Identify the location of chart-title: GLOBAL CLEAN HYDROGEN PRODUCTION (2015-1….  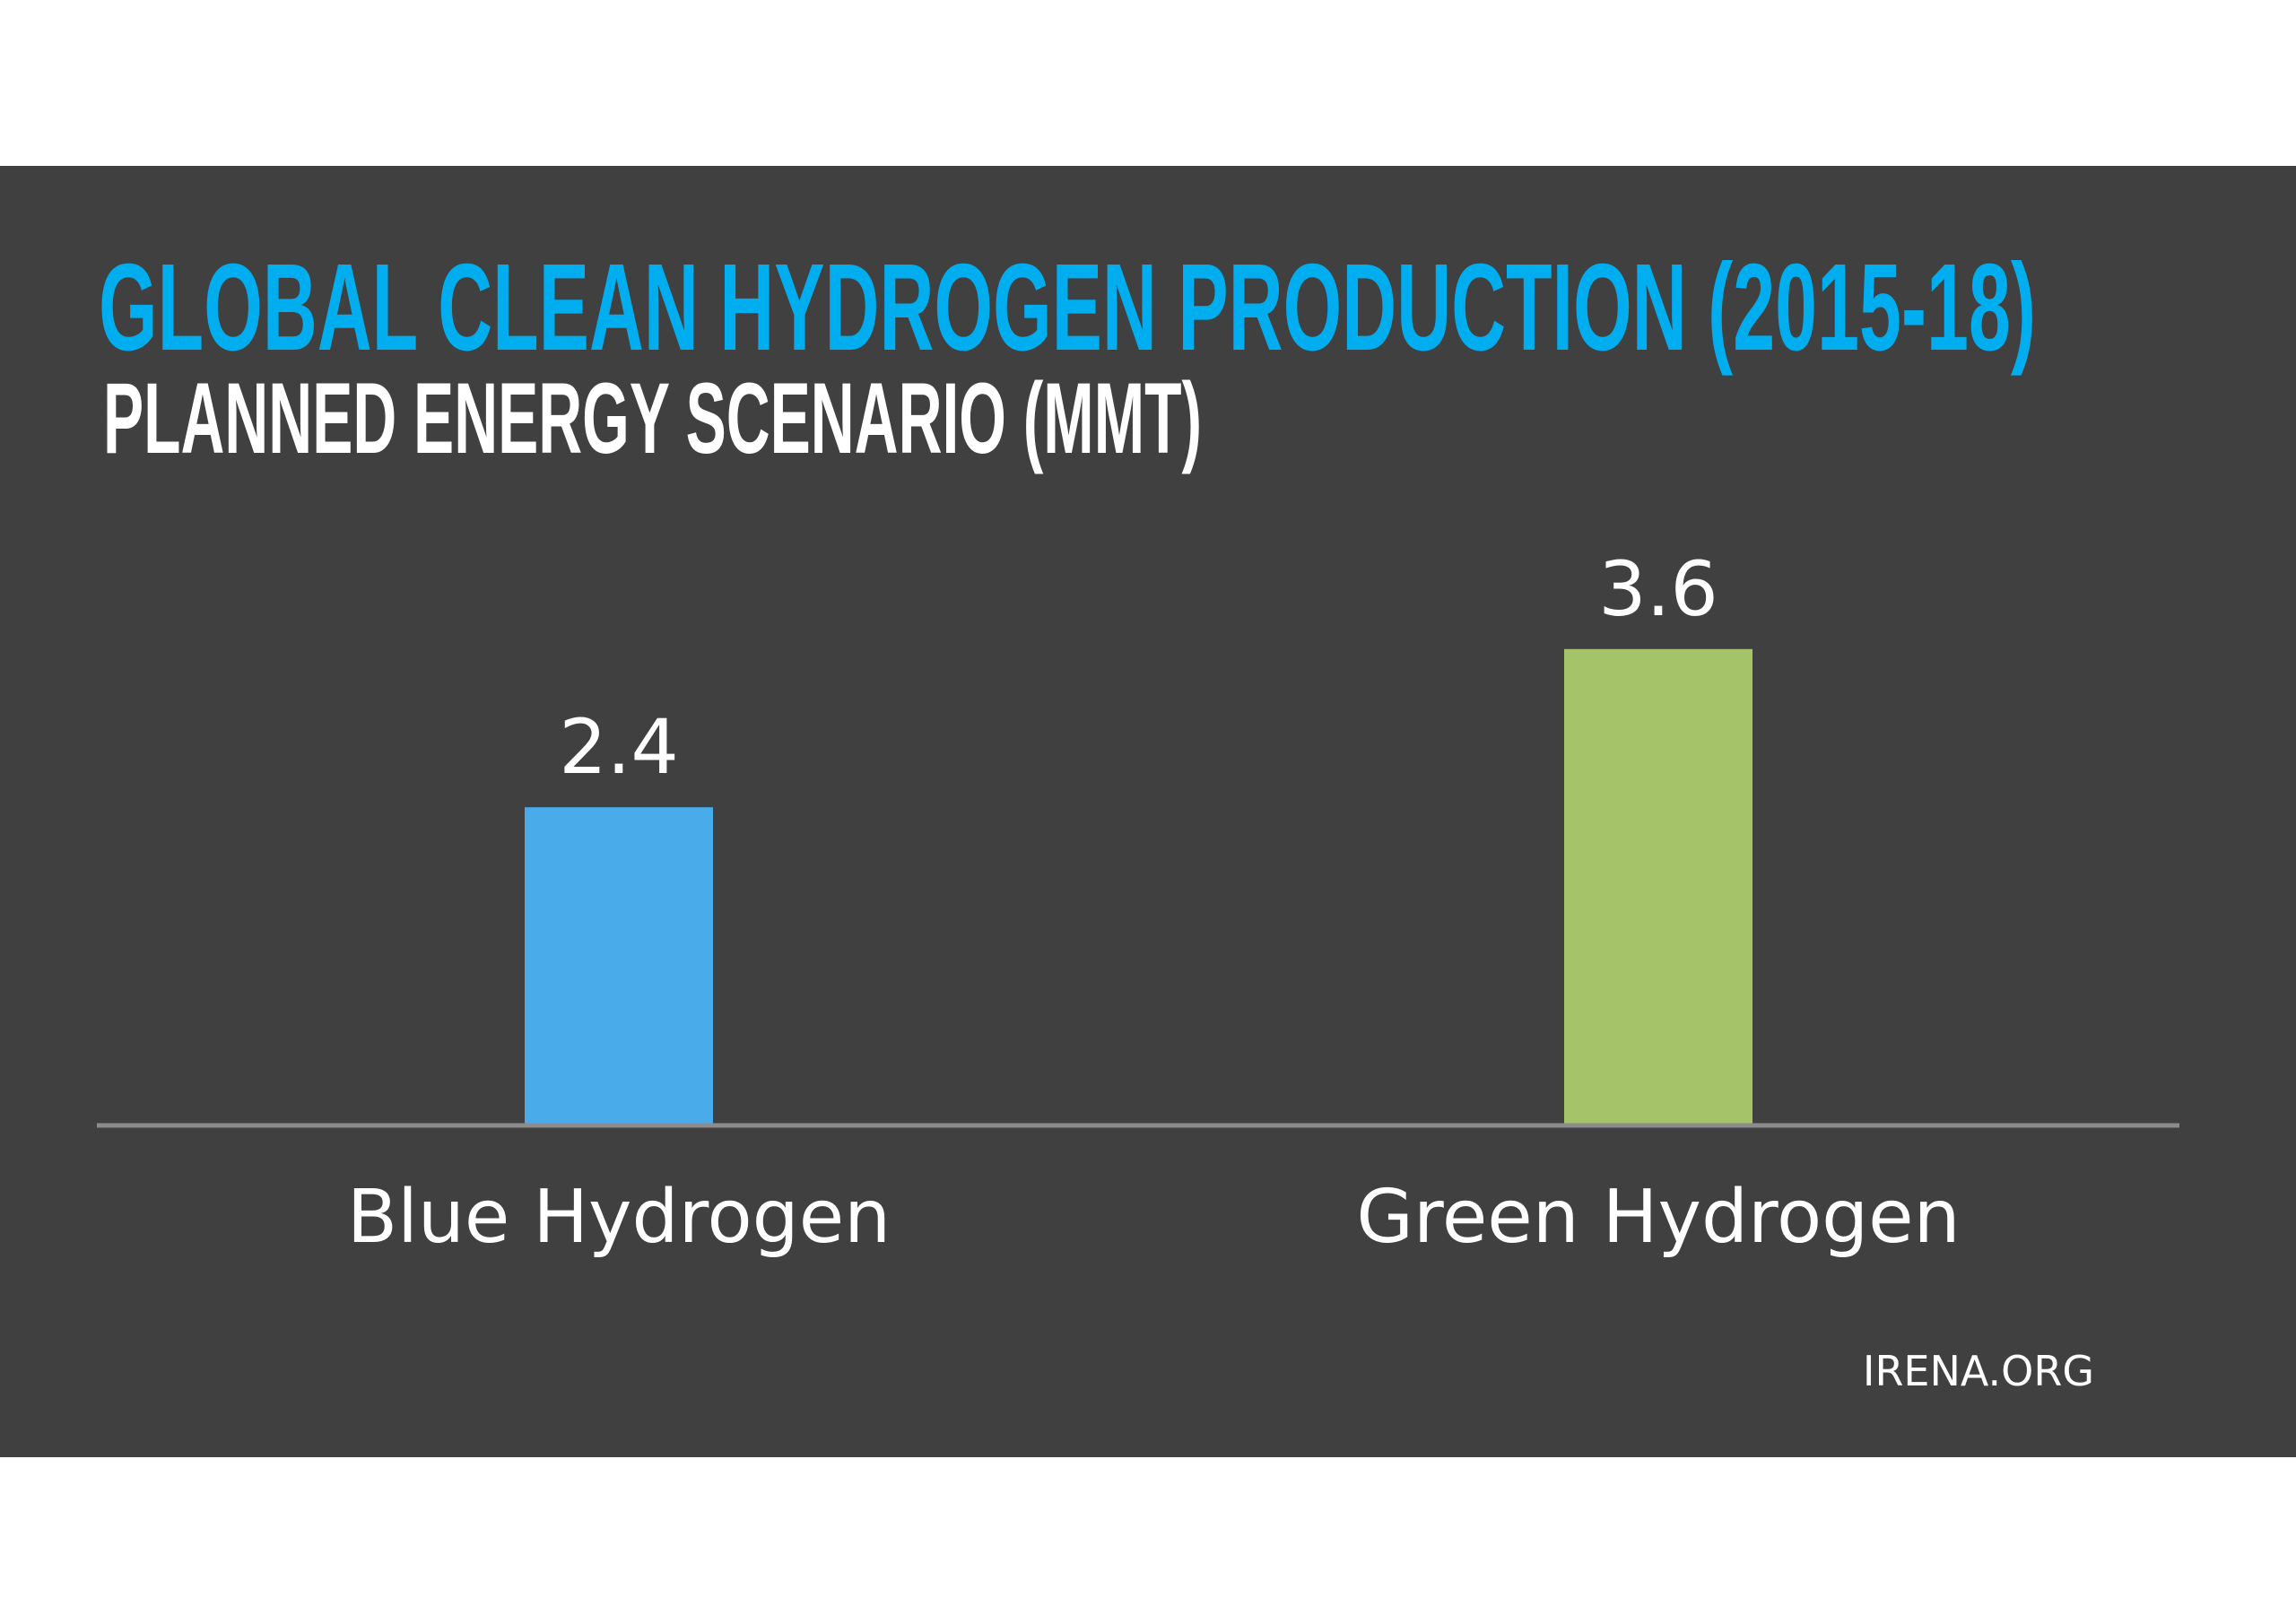
(1067, 308).